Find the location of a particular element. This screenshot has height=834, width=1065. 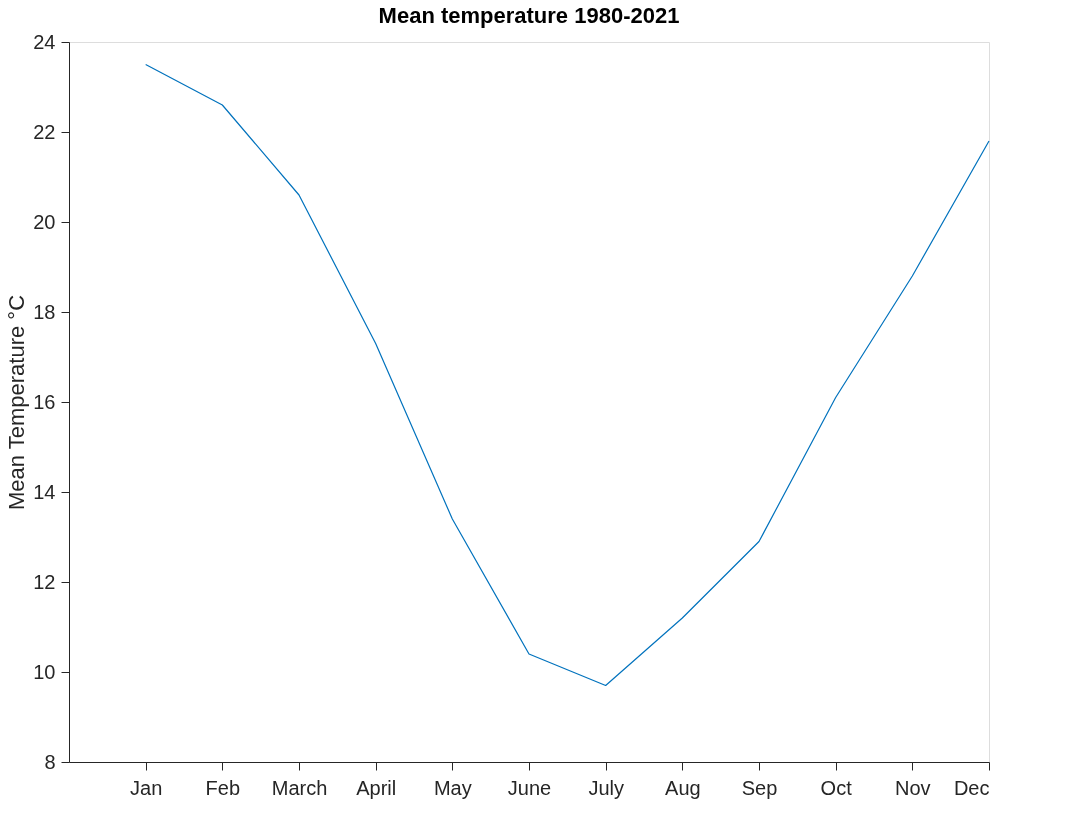

y-tick-label: 12 is located at coordinates (44, 581).